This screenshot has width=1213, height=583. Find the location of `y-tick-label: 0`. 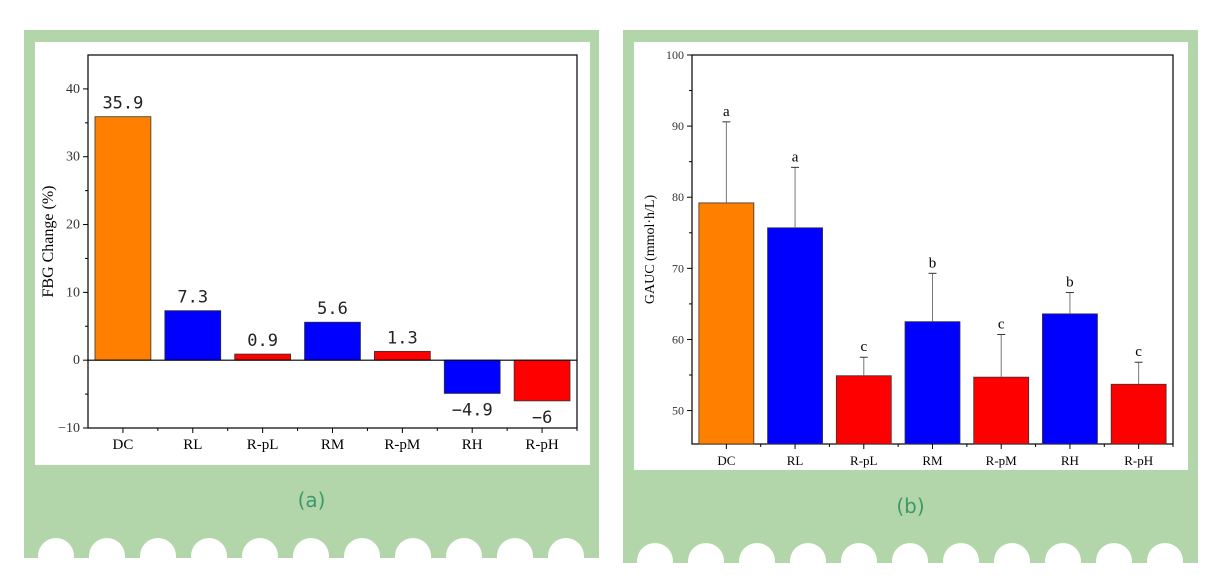

y-tick-label: 0 is located at coordinates (76, 360).